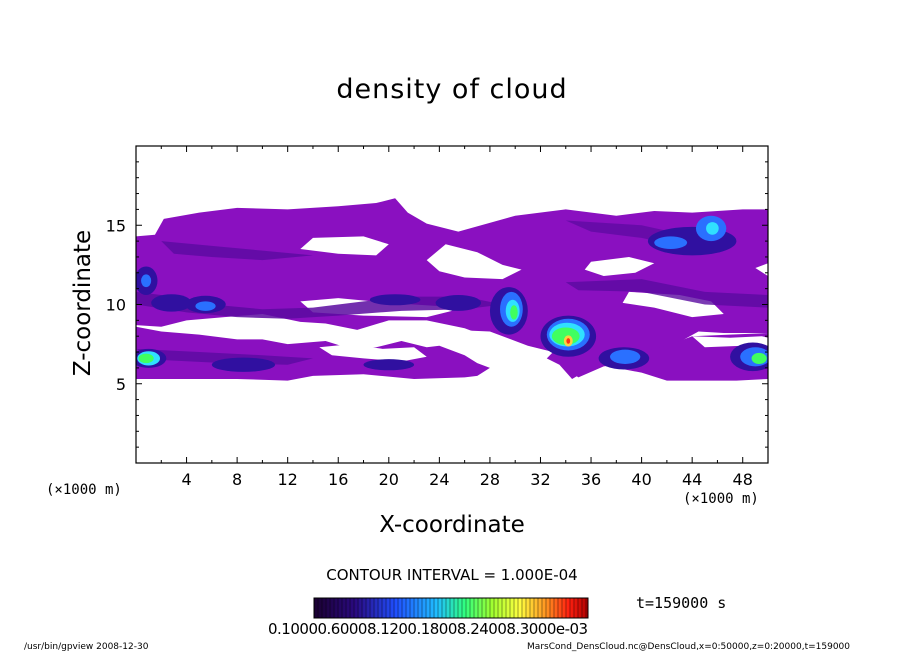 This screenshot has width=904, height=654. I want to click on x-tick-label: 20, so click(389, 479).